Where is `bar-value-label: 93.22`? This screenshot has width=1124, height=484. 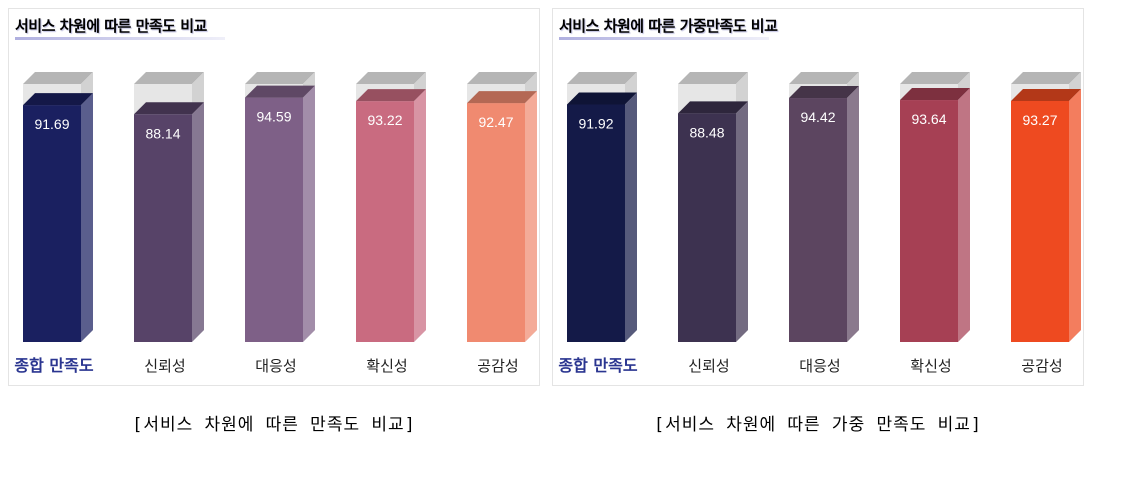 bar-value-label: 93.22 is located at coordinates (384, 120).